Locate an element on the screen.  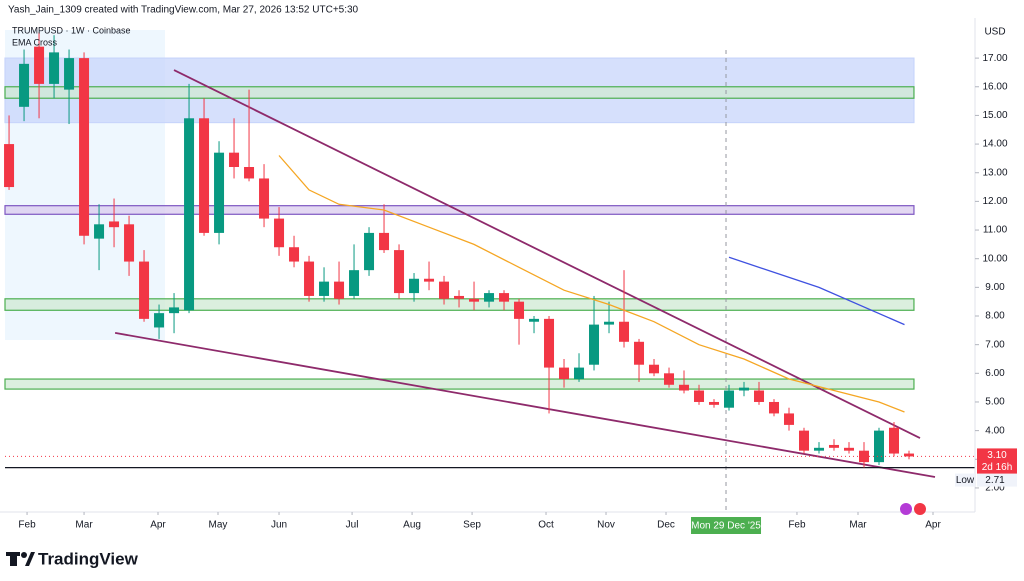
icons is located at coordinates (913, 509).